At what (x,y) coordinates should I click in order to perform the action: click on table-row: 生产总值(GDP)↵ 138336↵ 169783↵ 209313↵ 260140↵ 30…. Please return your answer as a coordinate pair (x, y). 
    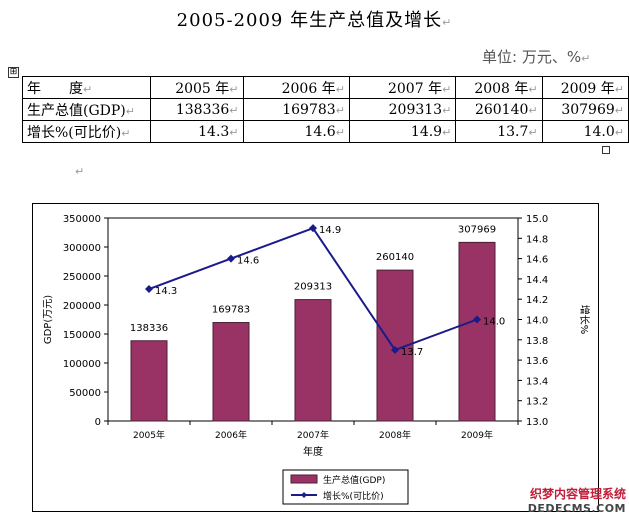
    Looking at the image, I should click on (325, 109).